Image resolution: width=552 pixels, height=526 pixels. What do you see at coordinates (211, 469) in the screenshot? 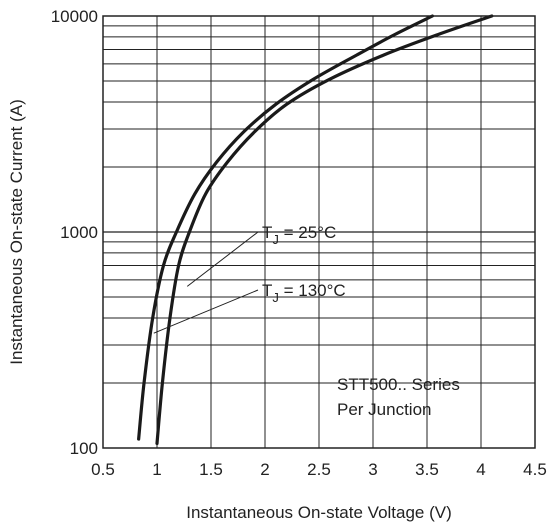
I see `x-tick-label: 1.5` at bounding box center [211, 469].